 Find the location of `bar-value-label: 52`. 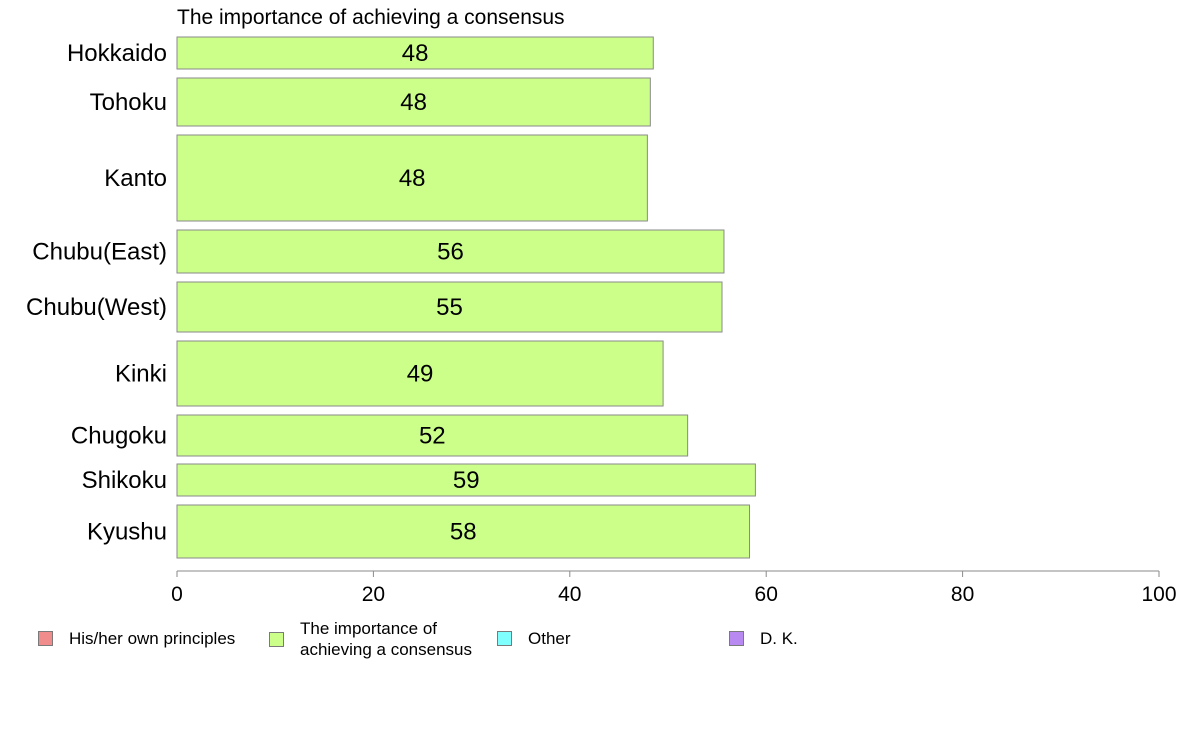

bar-value-label: 52 is located at coordinates (432, 436).